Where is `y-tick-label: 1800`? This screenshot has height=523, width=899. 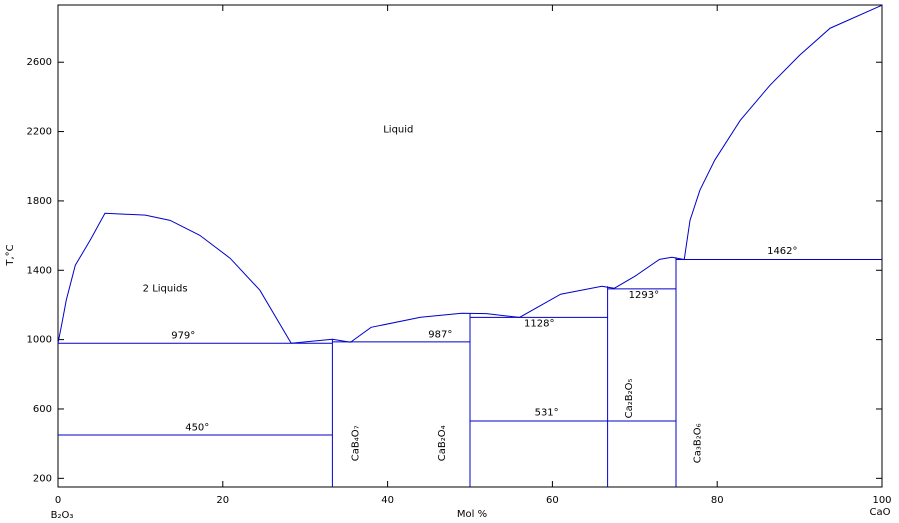 y-tick-label: 1800 is located at coordinates (39, 201).